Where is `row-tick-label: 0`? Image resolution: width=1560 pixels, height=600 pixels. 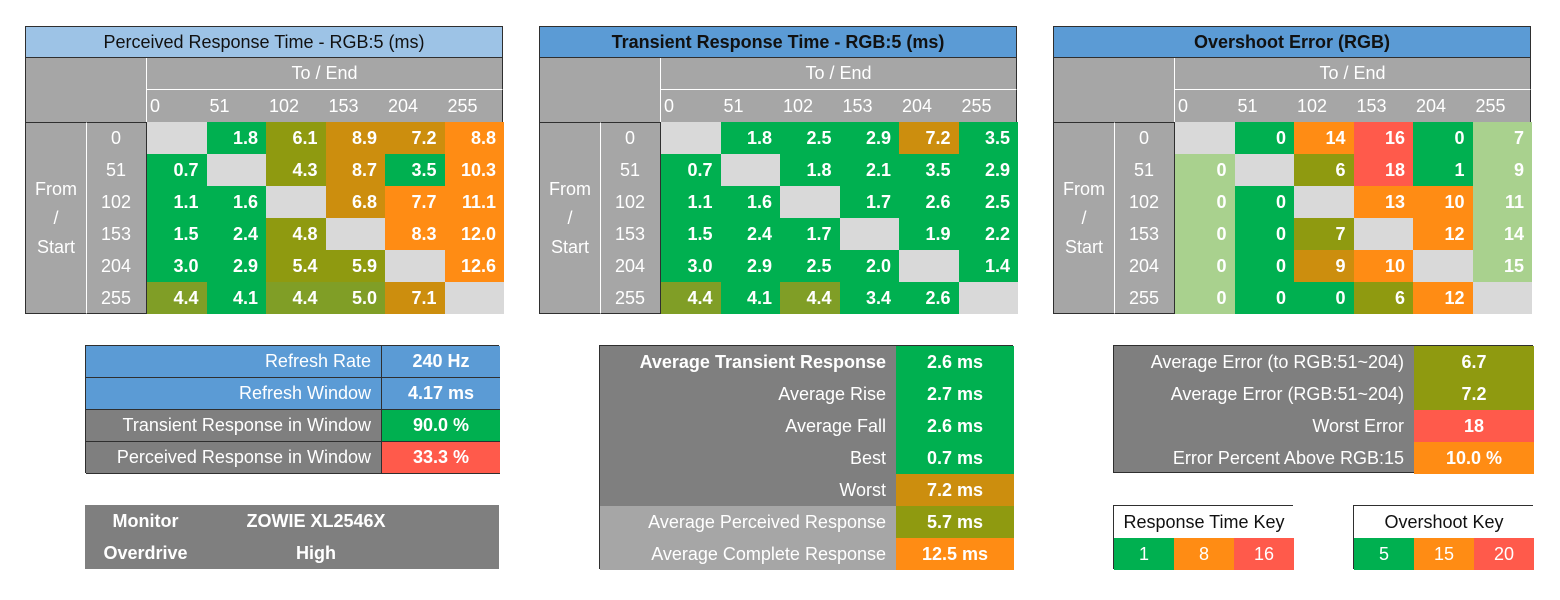 row-tick-label: 0 is located at coordinates (1143, 137).